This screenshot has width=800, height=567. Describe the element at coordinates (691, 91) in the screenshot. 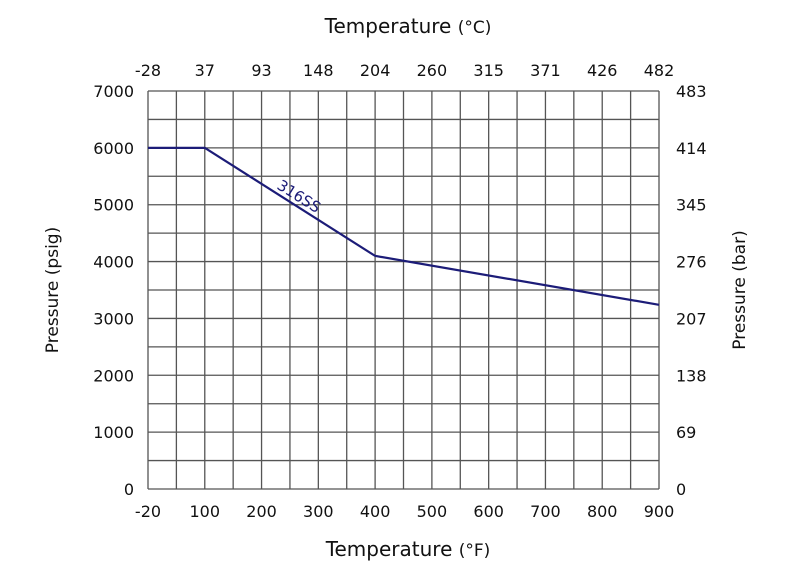

I see `y2-tick-label: 483` at that location.